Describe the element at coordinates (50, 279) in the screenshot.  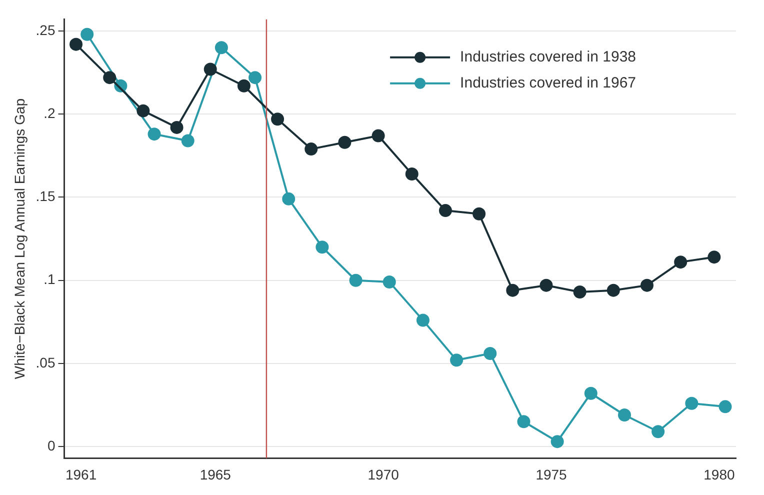
I see `y-tick-label: .1` at that location.